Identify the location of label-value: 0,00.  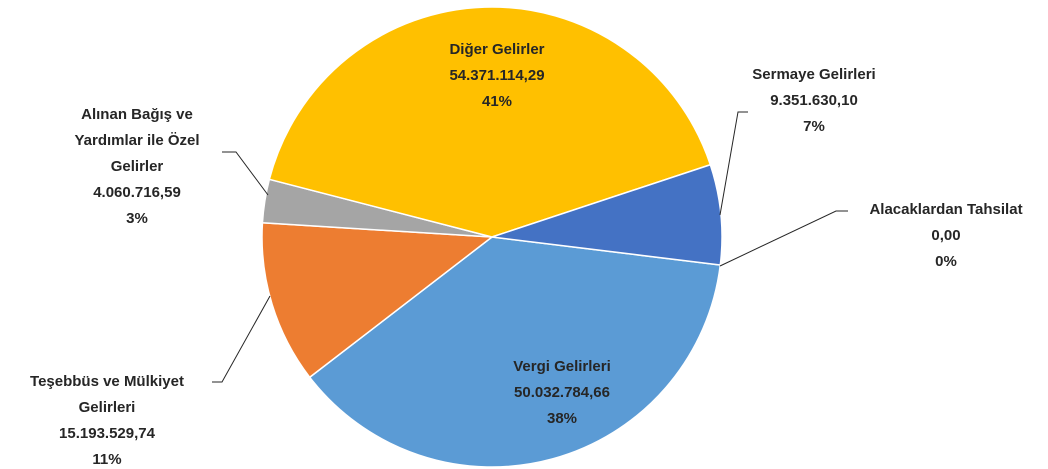
(946, 235).